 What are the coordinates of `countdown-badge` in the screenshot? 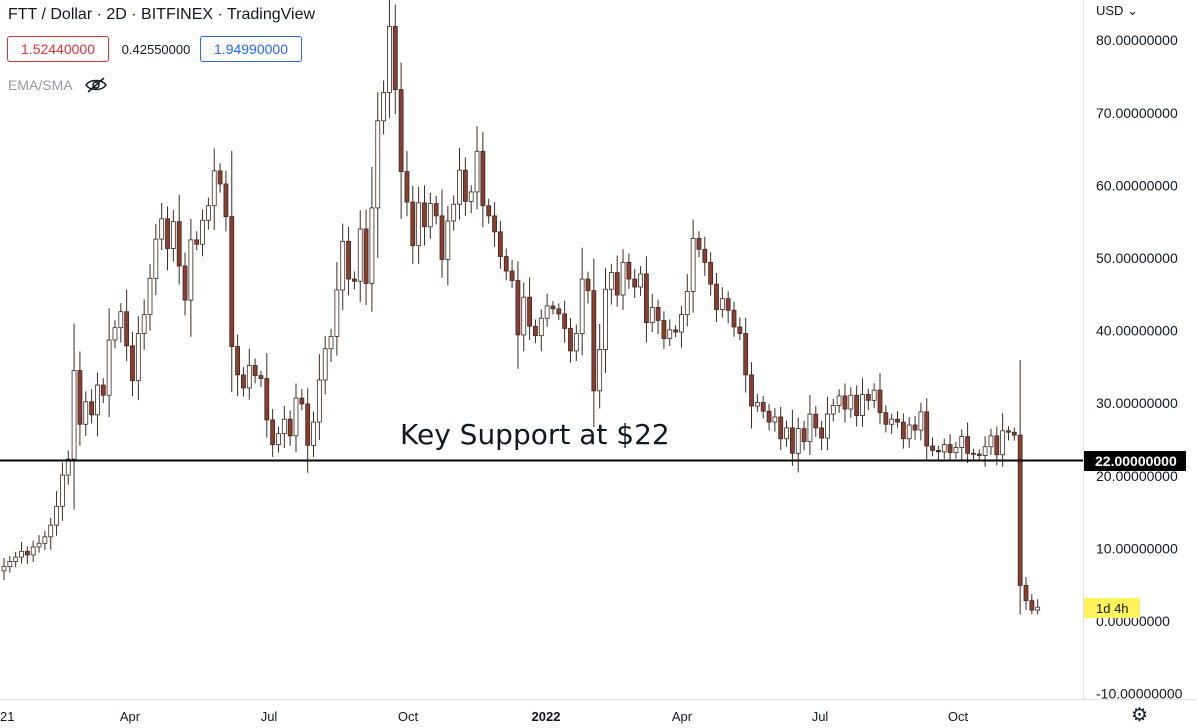 It's located at (1112, 608).